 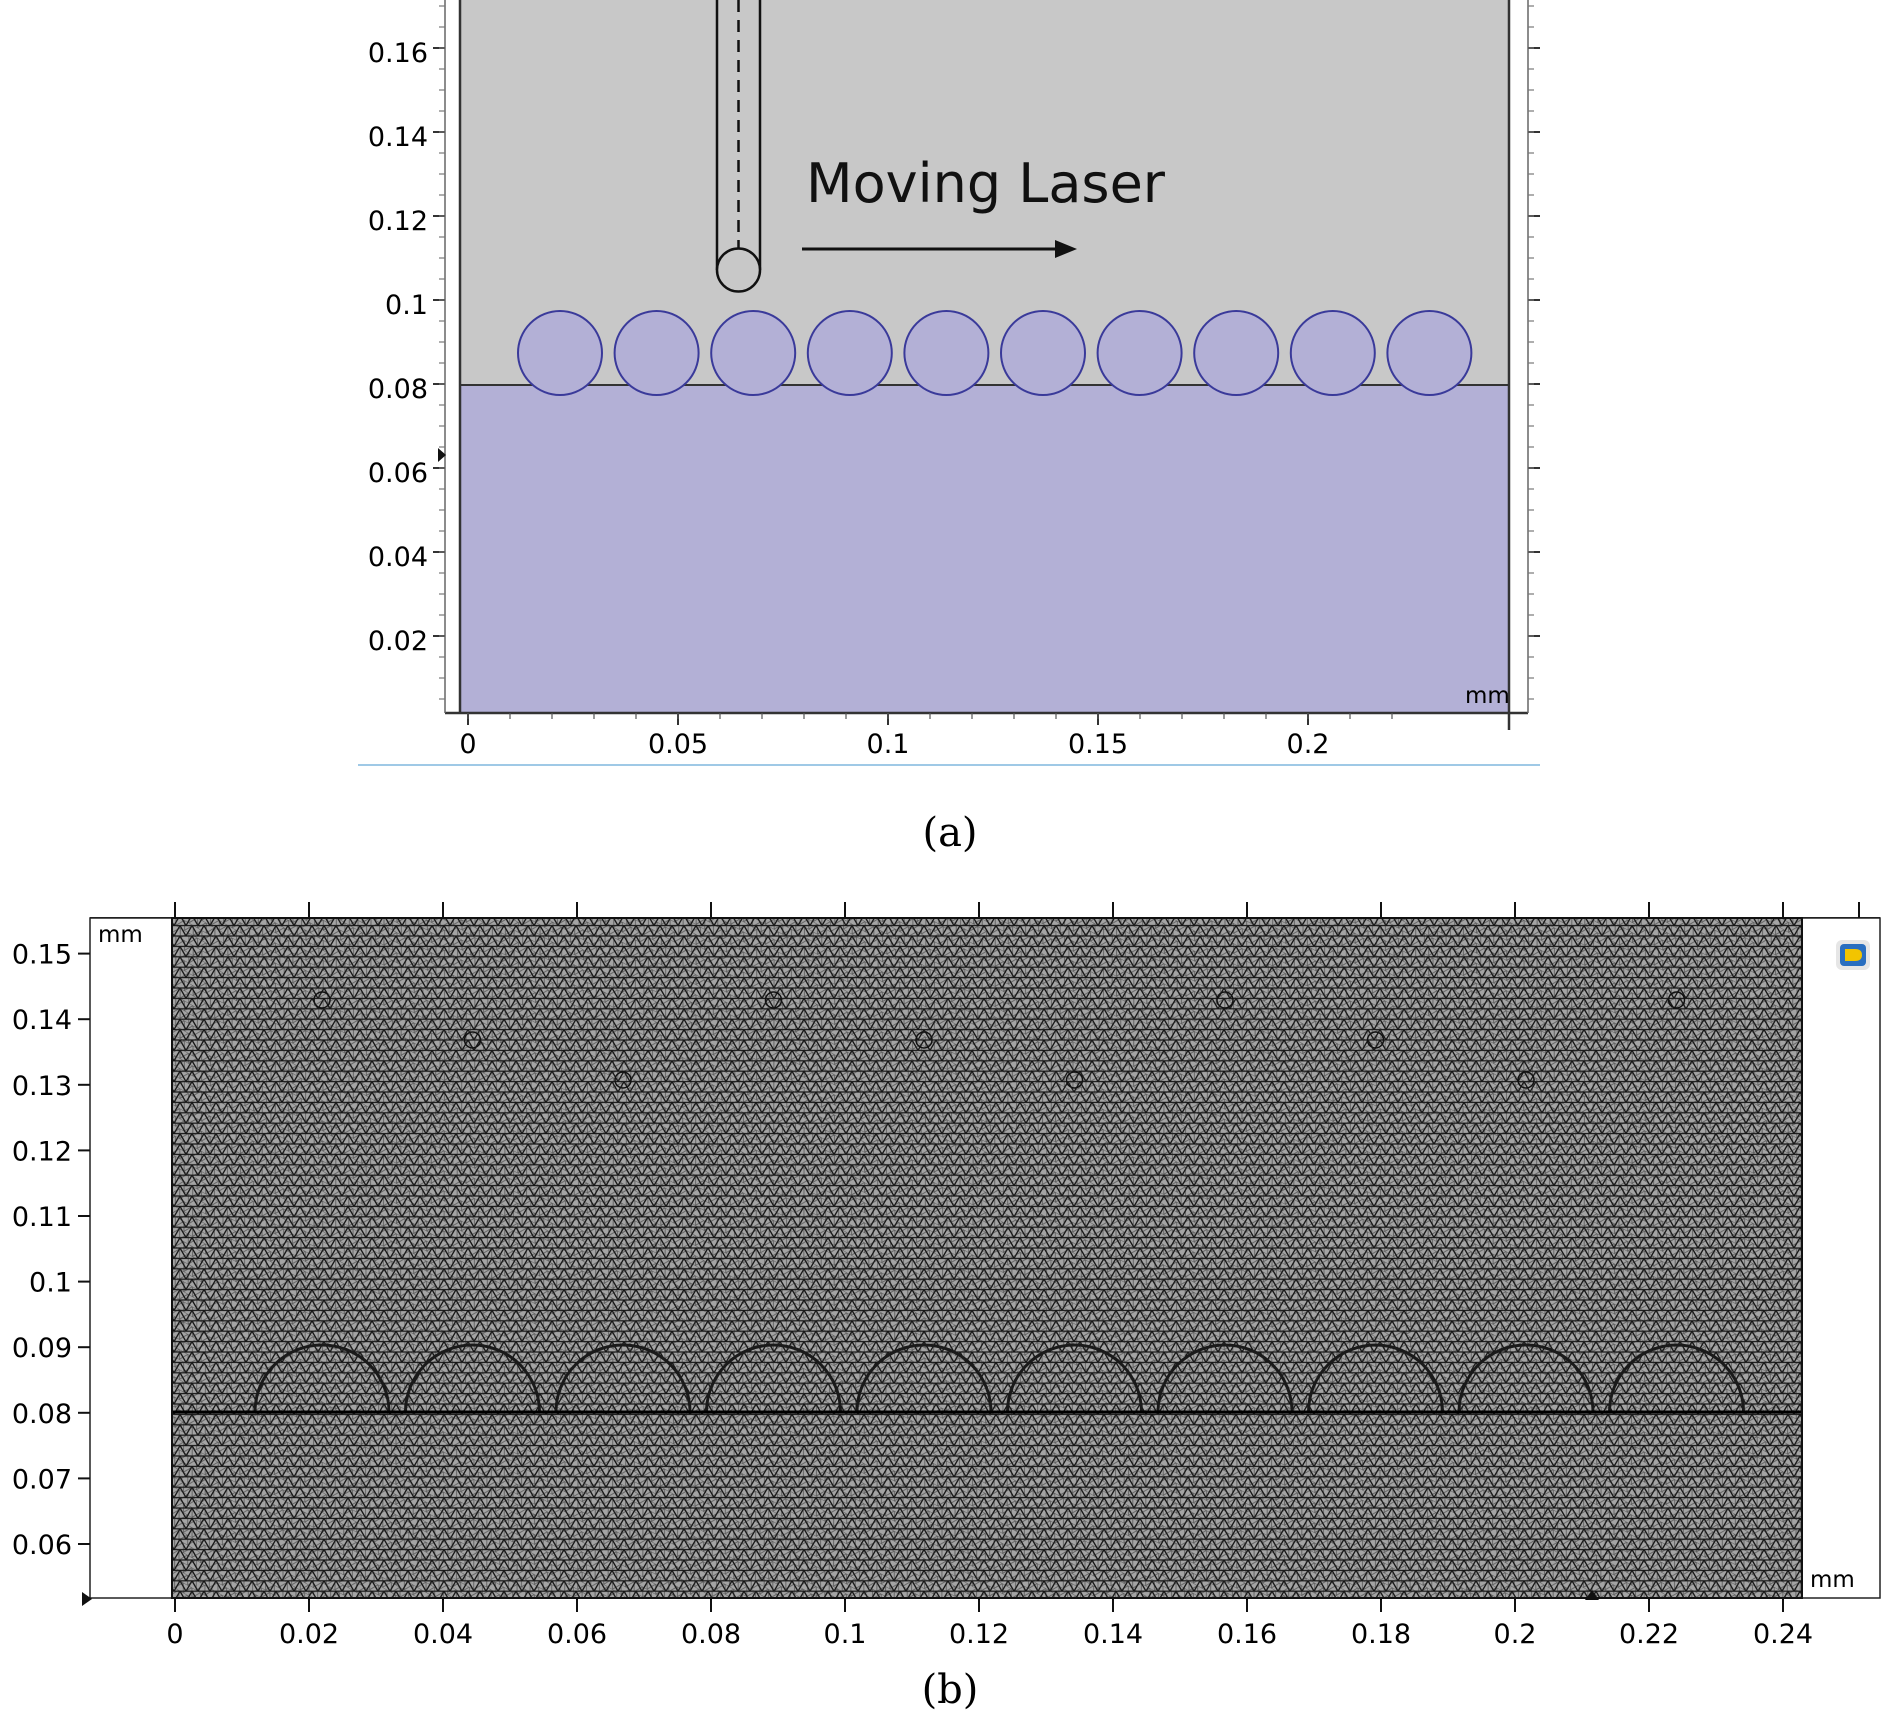 I want to click on caption-b: (b), so click(x=950, y=1690).